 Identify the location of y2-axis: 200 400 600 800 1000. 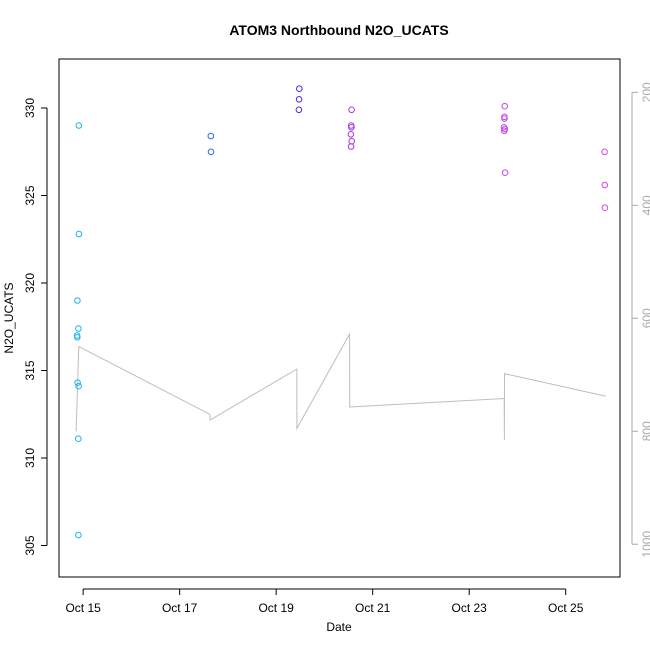
(640, 320).